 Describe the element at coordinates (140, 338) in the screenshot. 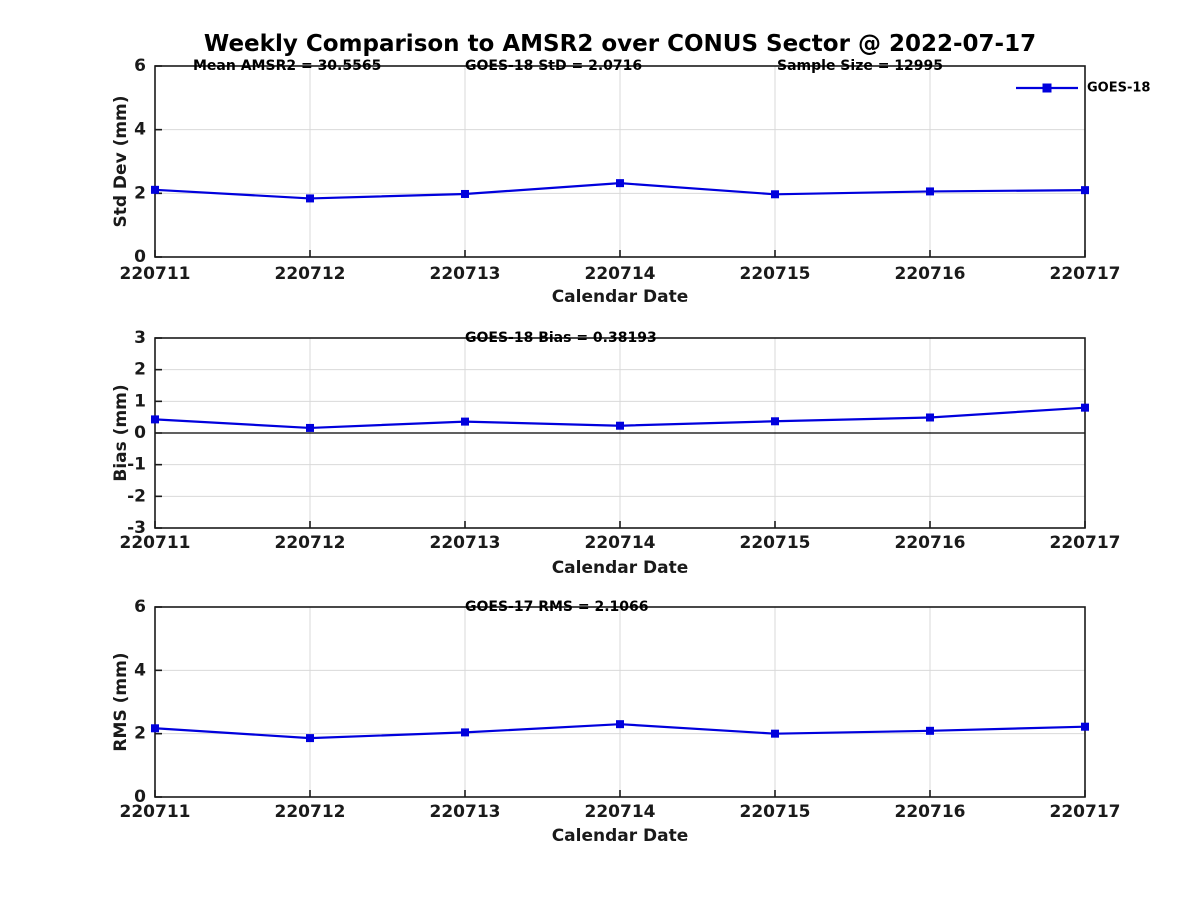

I see `y-tick-label: 3` at that location.